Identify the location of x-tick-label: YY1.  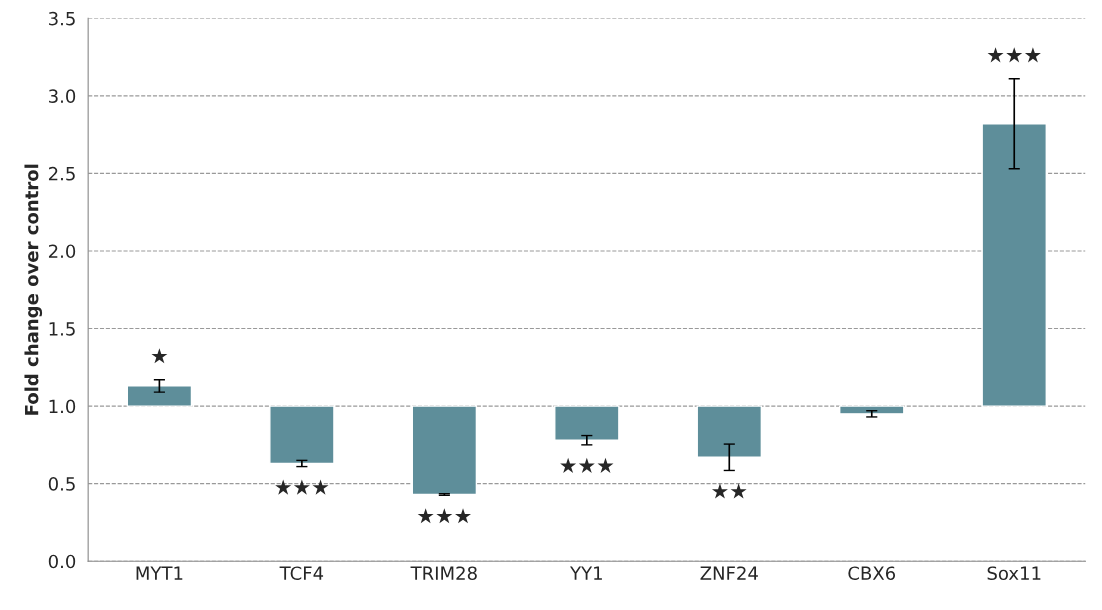
(586, 573).